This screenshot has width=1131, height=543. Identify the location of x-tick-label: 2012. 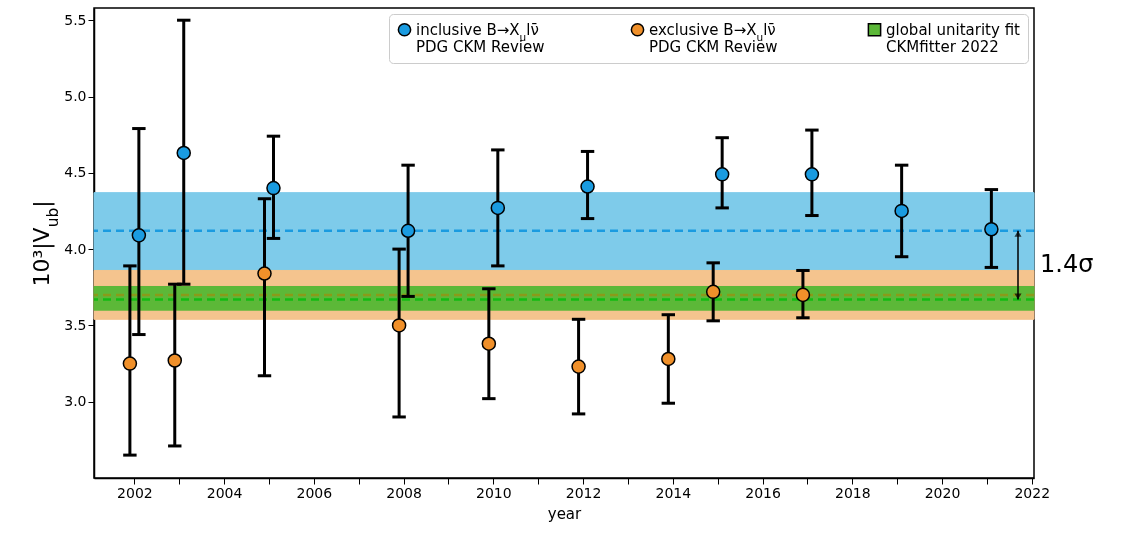
(583, 492).